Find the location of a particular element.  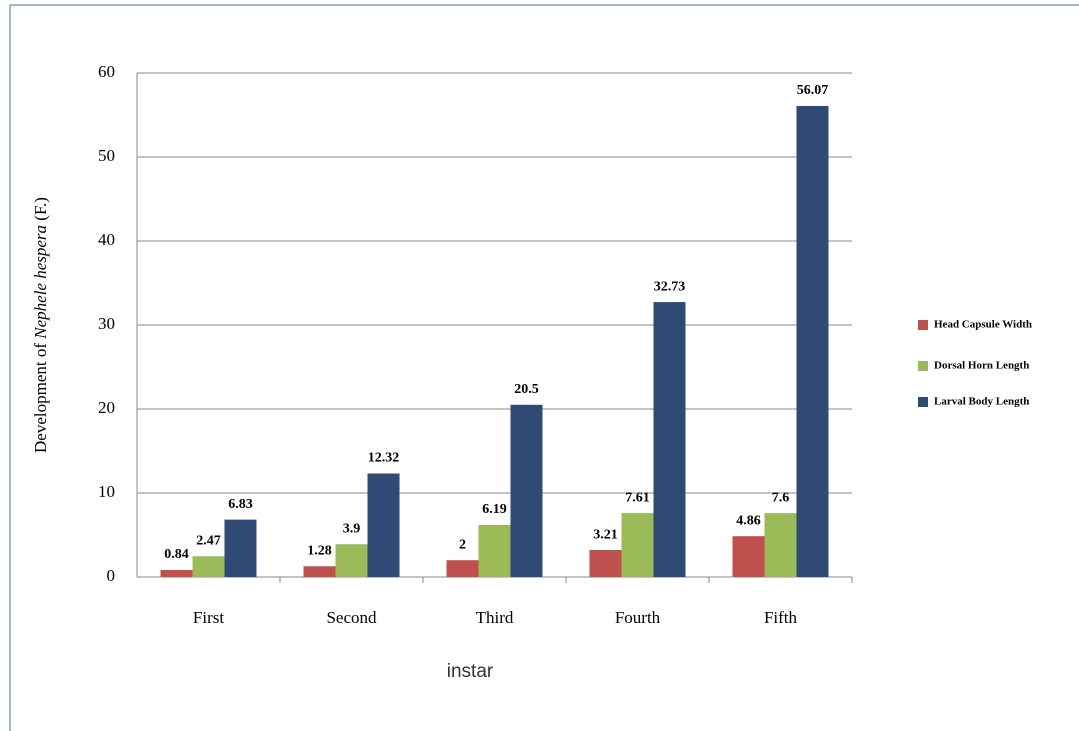

value-label: 6.19 is located at coordinates (494, 509).